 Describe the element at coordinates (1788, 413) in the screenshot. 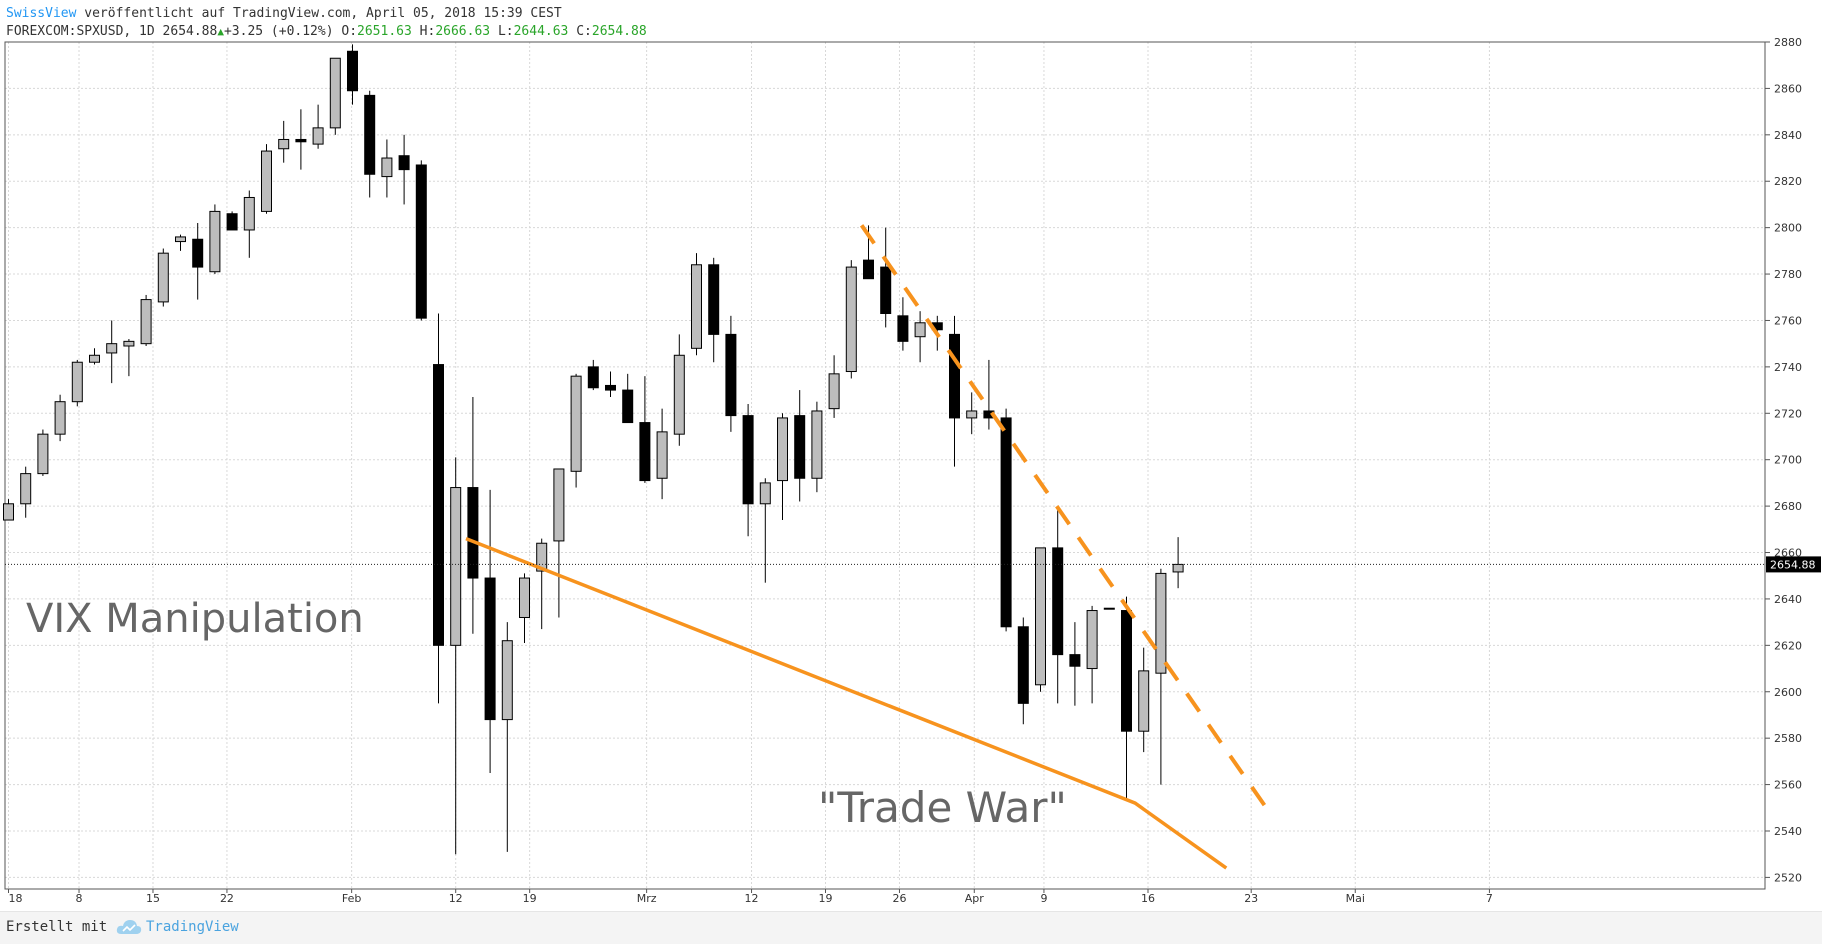

I see `y-tick-label: 2720` at that location.